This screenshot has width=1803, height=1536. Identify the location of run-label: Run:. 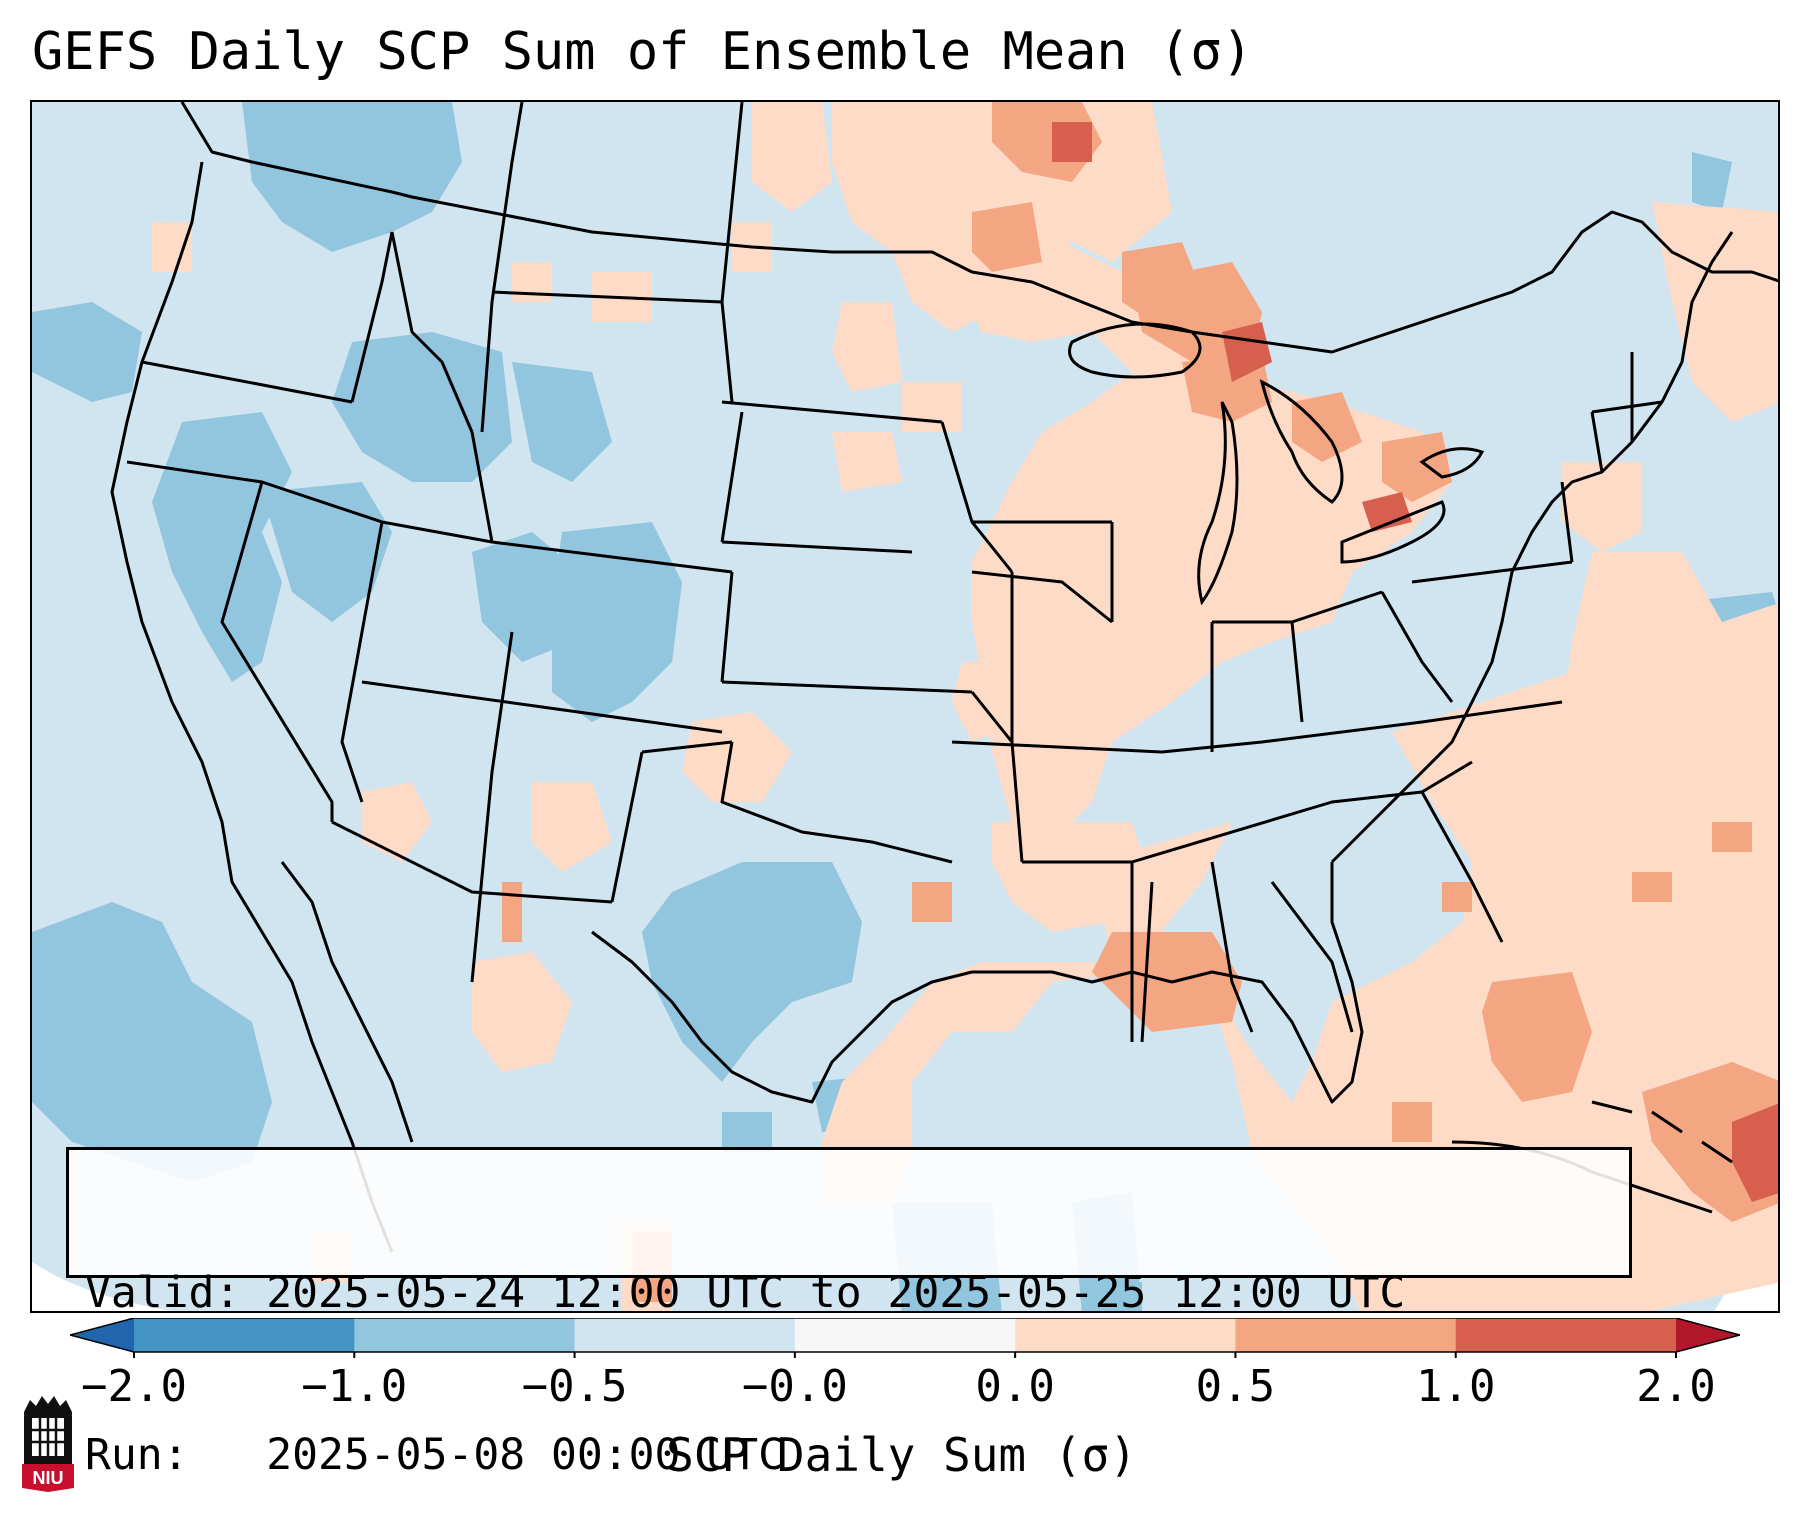
(137, 1455).